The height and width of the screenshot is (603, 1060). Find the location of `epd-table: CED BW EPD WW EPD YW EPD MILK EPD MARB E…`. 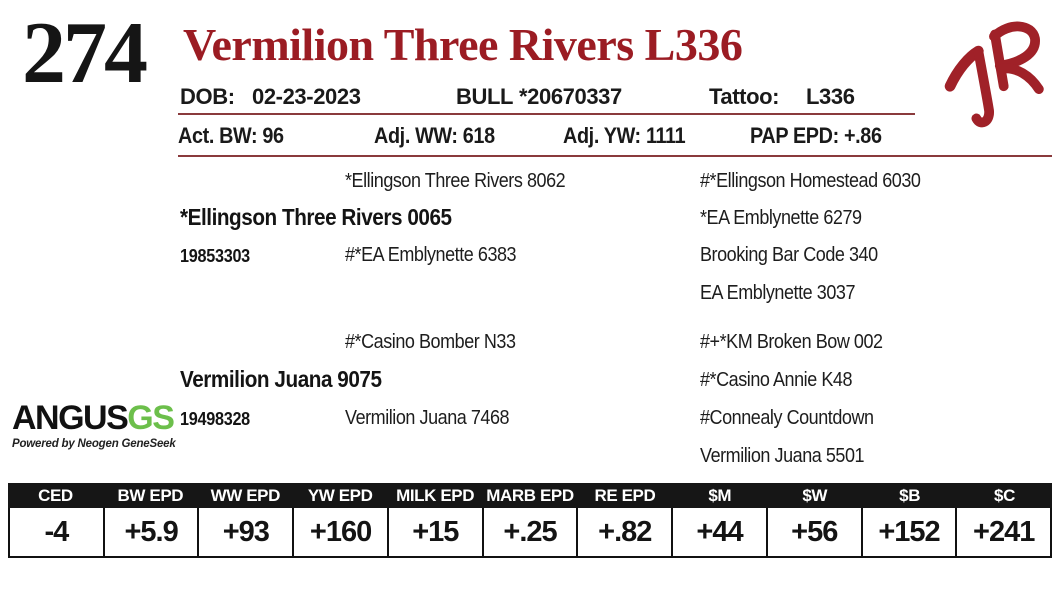

epd-table: CED BW EPD WW EPD YW EPD MILK EPD MARB E… is located at coordinates (530, 520).